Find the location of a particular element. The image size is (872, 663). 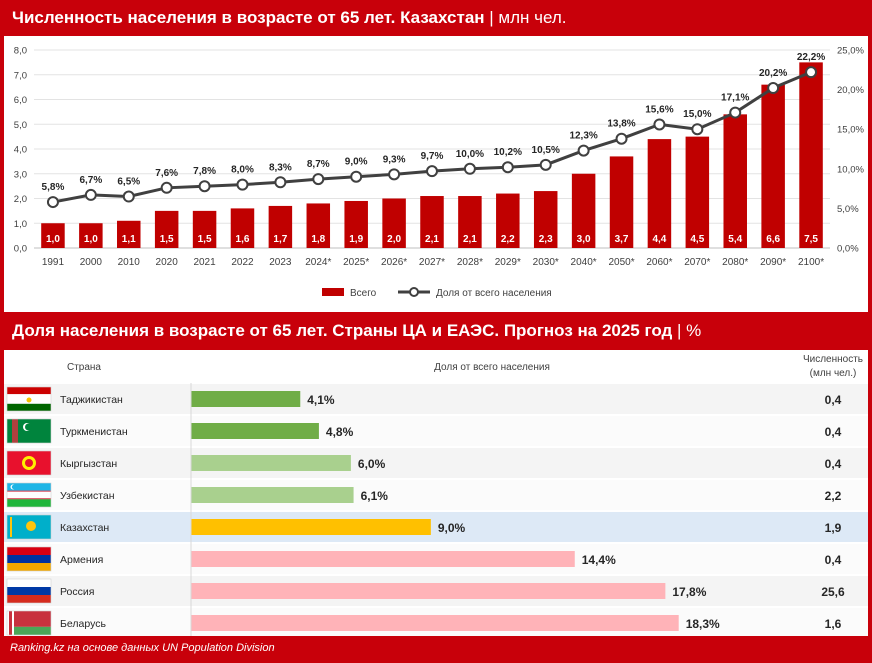

y2-axis-tick-label: 25,0% is located at coordinates (850, 51).